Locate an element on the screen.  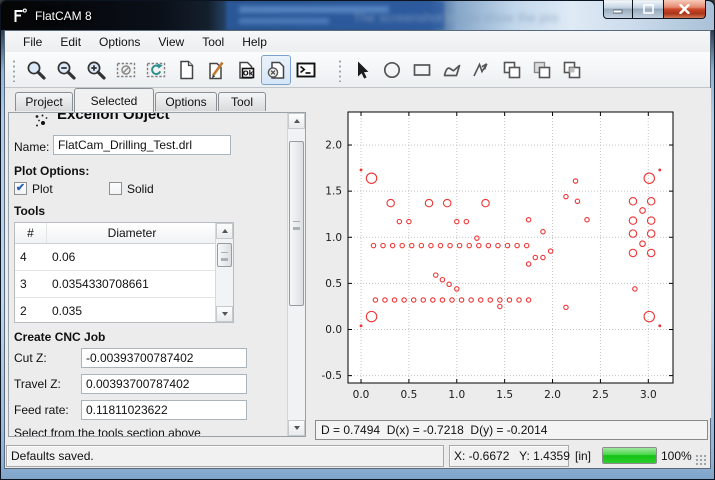
replot-button is located at coordinates (156, 70).